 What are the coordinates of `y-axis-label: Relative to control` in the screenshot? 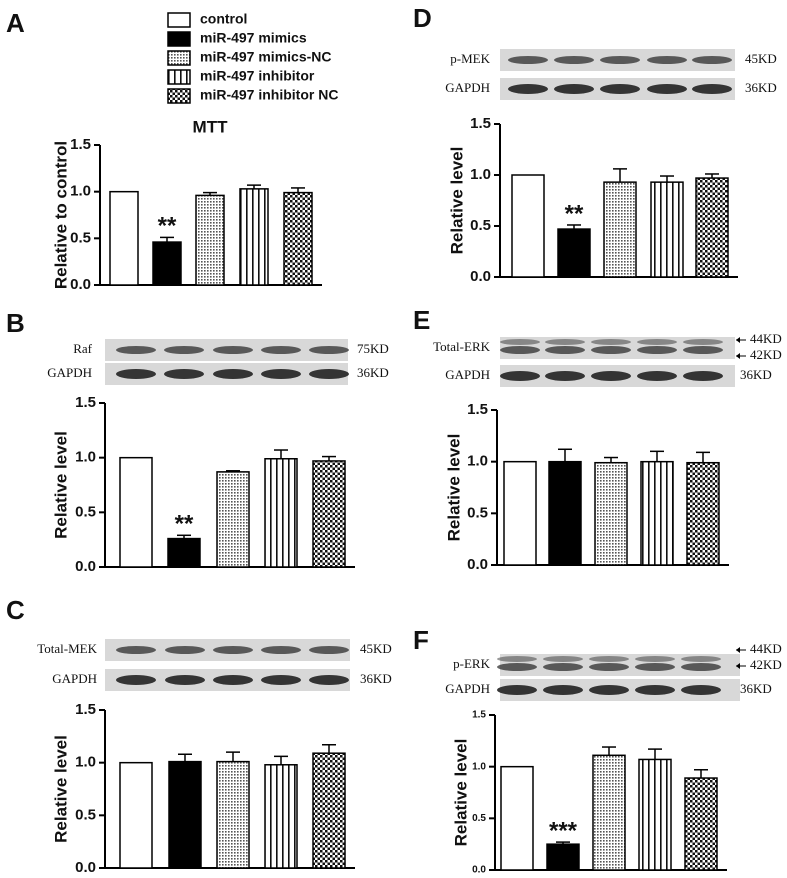 It's located at (60, 215).